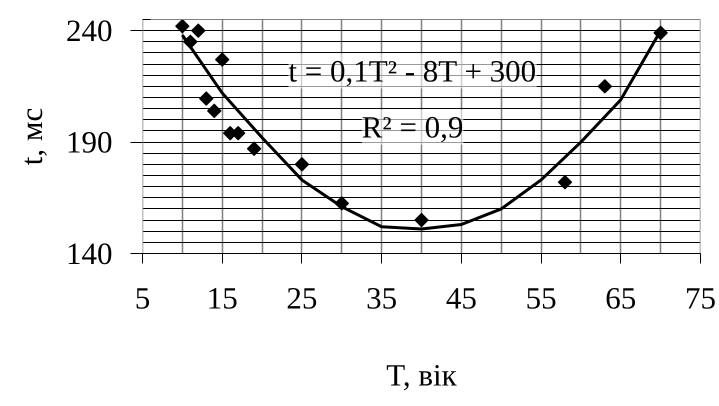 This screenshot has height=406, width=719. Describe the element at coordinates (412, 70) in the screenshot. I see `annotation: t = 0,1T² - 8T + 300` at that location.